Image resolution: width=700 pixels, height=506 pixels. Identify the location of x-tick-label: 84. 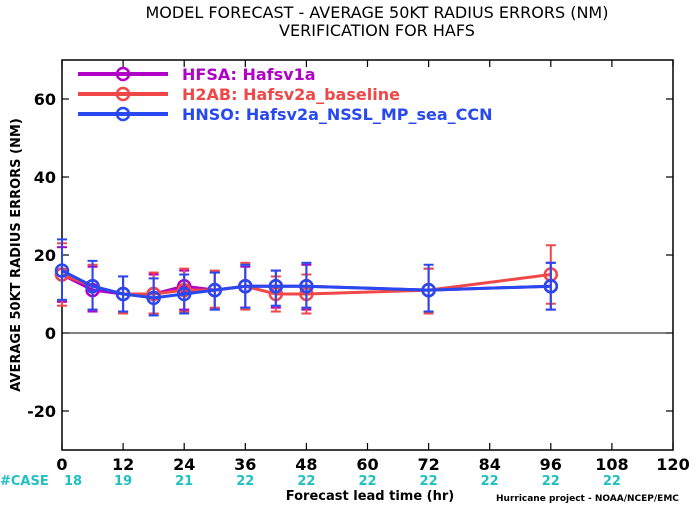
(490, 464).